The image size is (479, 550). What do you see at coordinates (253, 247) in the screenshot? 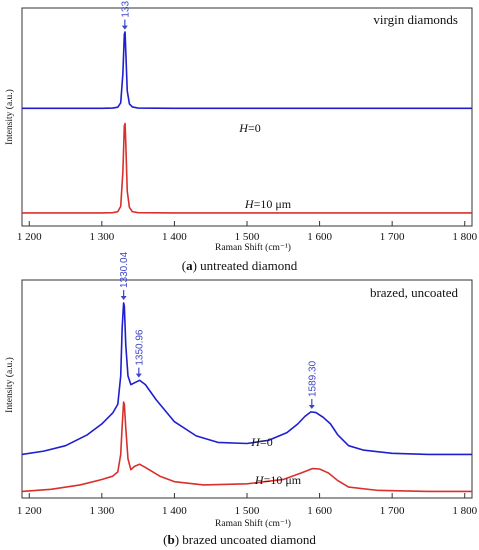
I see `x-axis-label-a: Raman Shift (cm⁻¹)` at bounding box center [253, 247].